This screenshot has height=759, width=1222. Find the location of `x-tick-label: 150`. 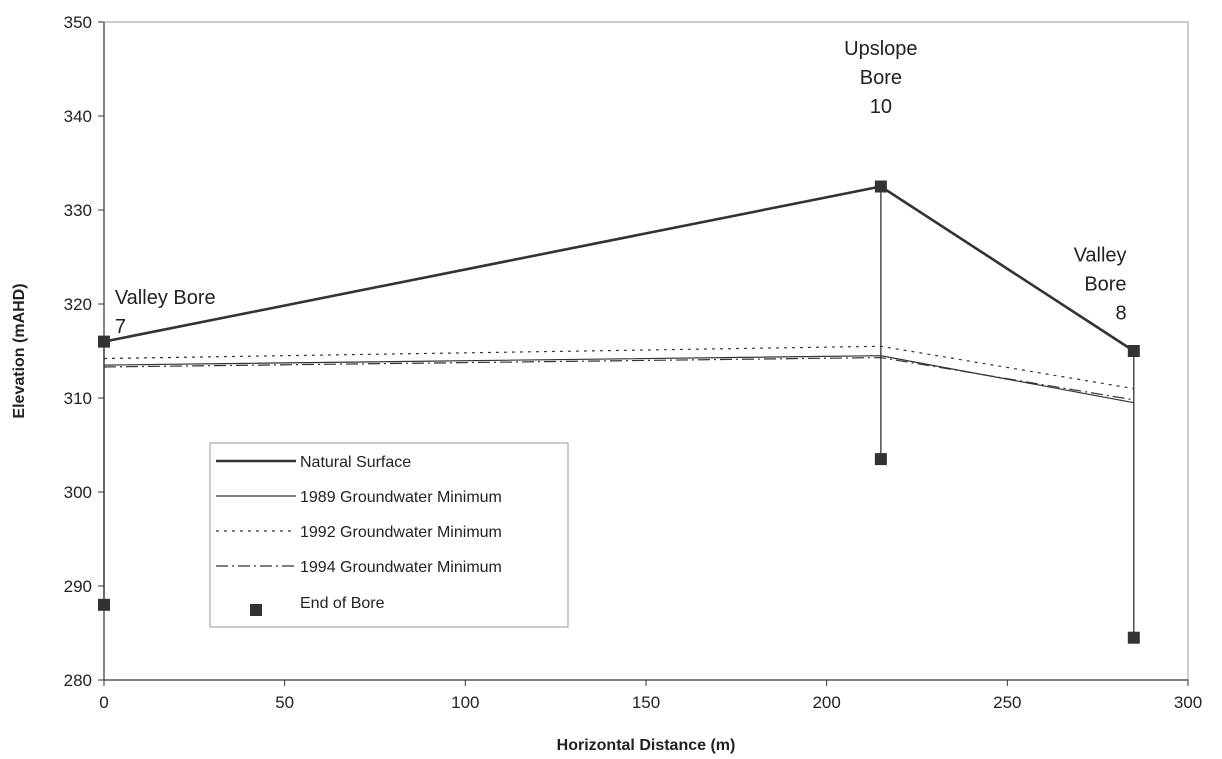

x-tick-label: 150 is located at coordinates (646, 702).